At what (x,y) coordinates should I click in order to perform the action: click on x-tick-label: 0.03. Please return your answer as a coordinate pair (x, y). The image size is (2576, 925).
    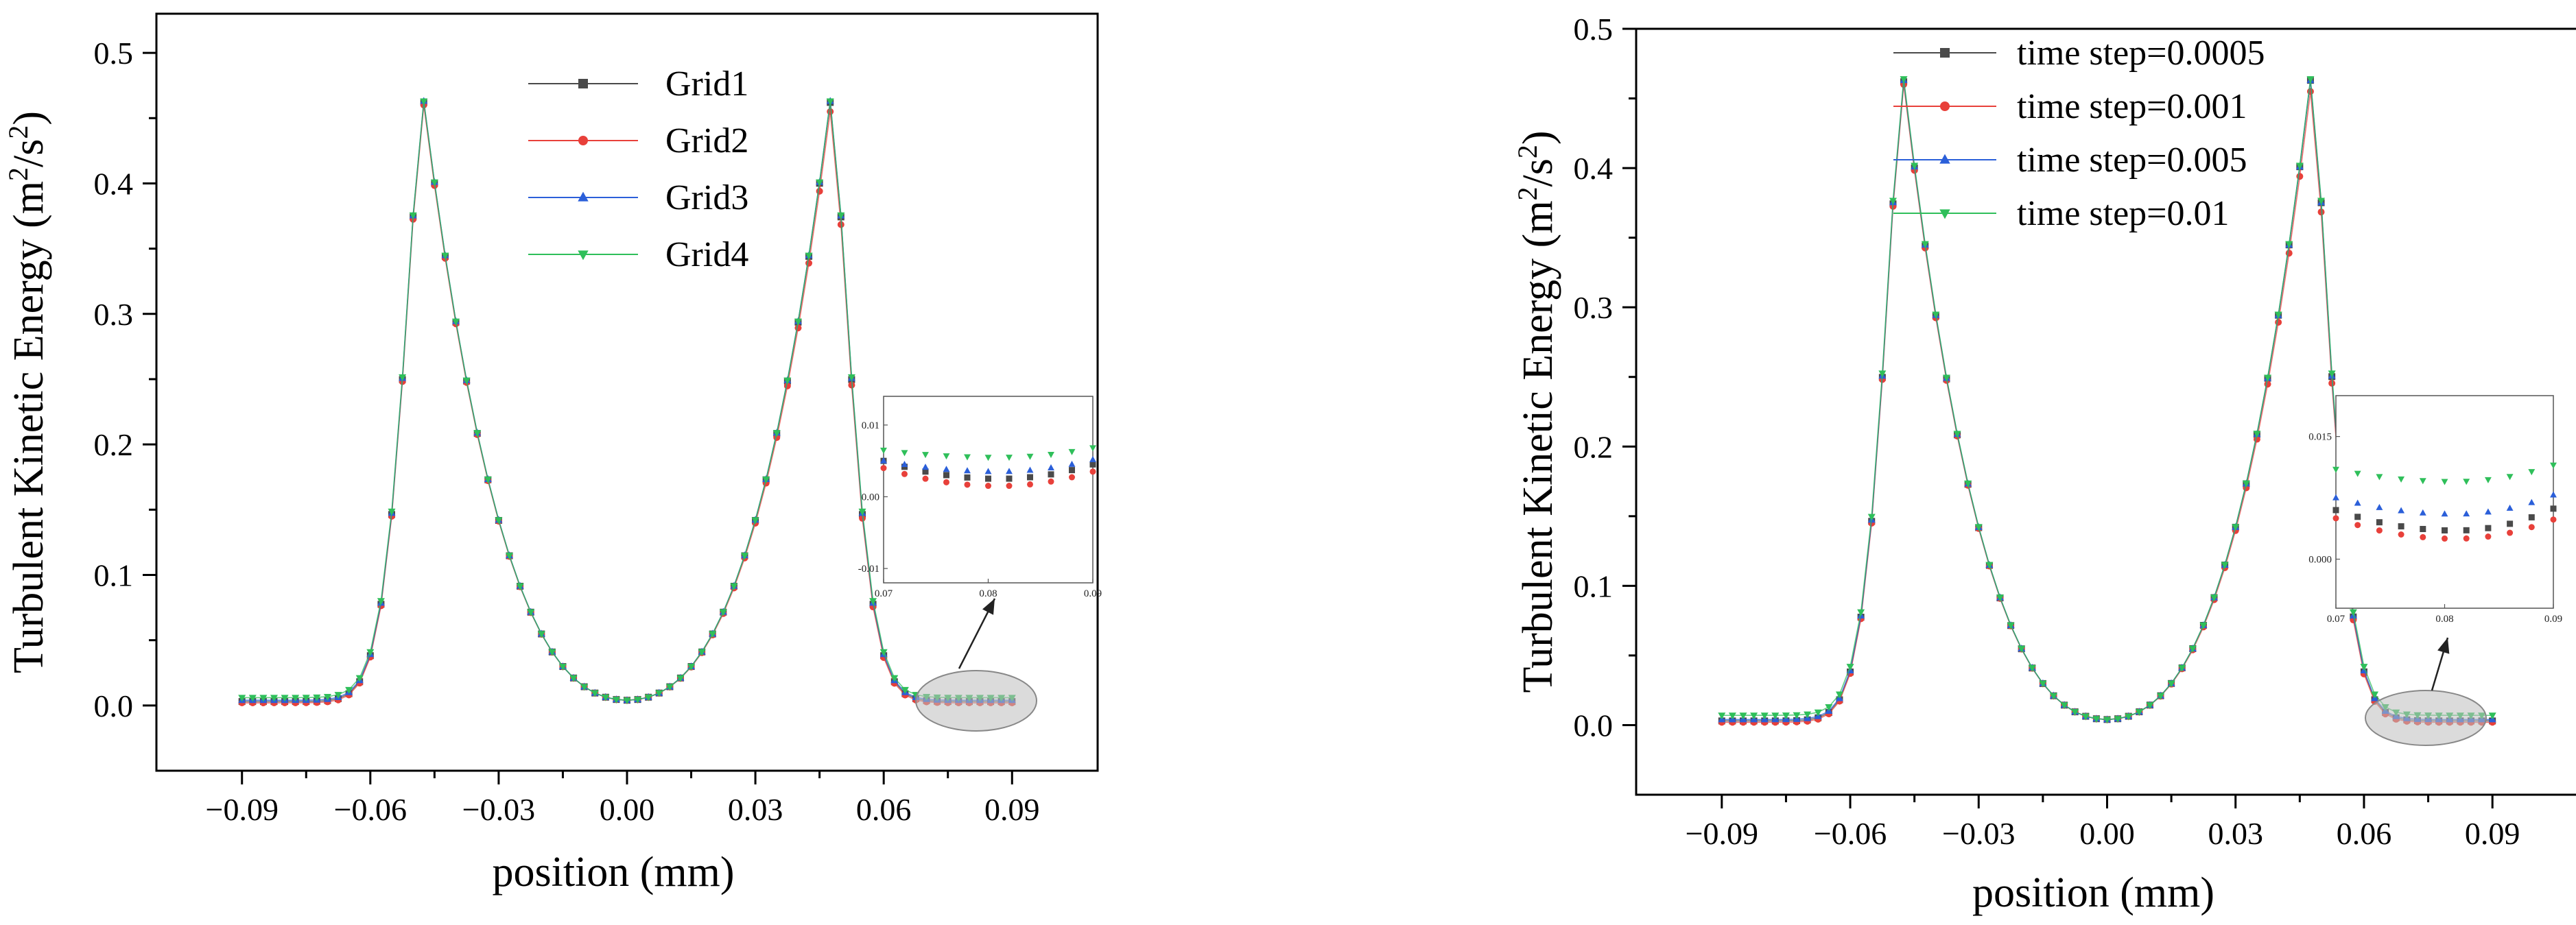
    Looking at the image, I should click on (755, 809).